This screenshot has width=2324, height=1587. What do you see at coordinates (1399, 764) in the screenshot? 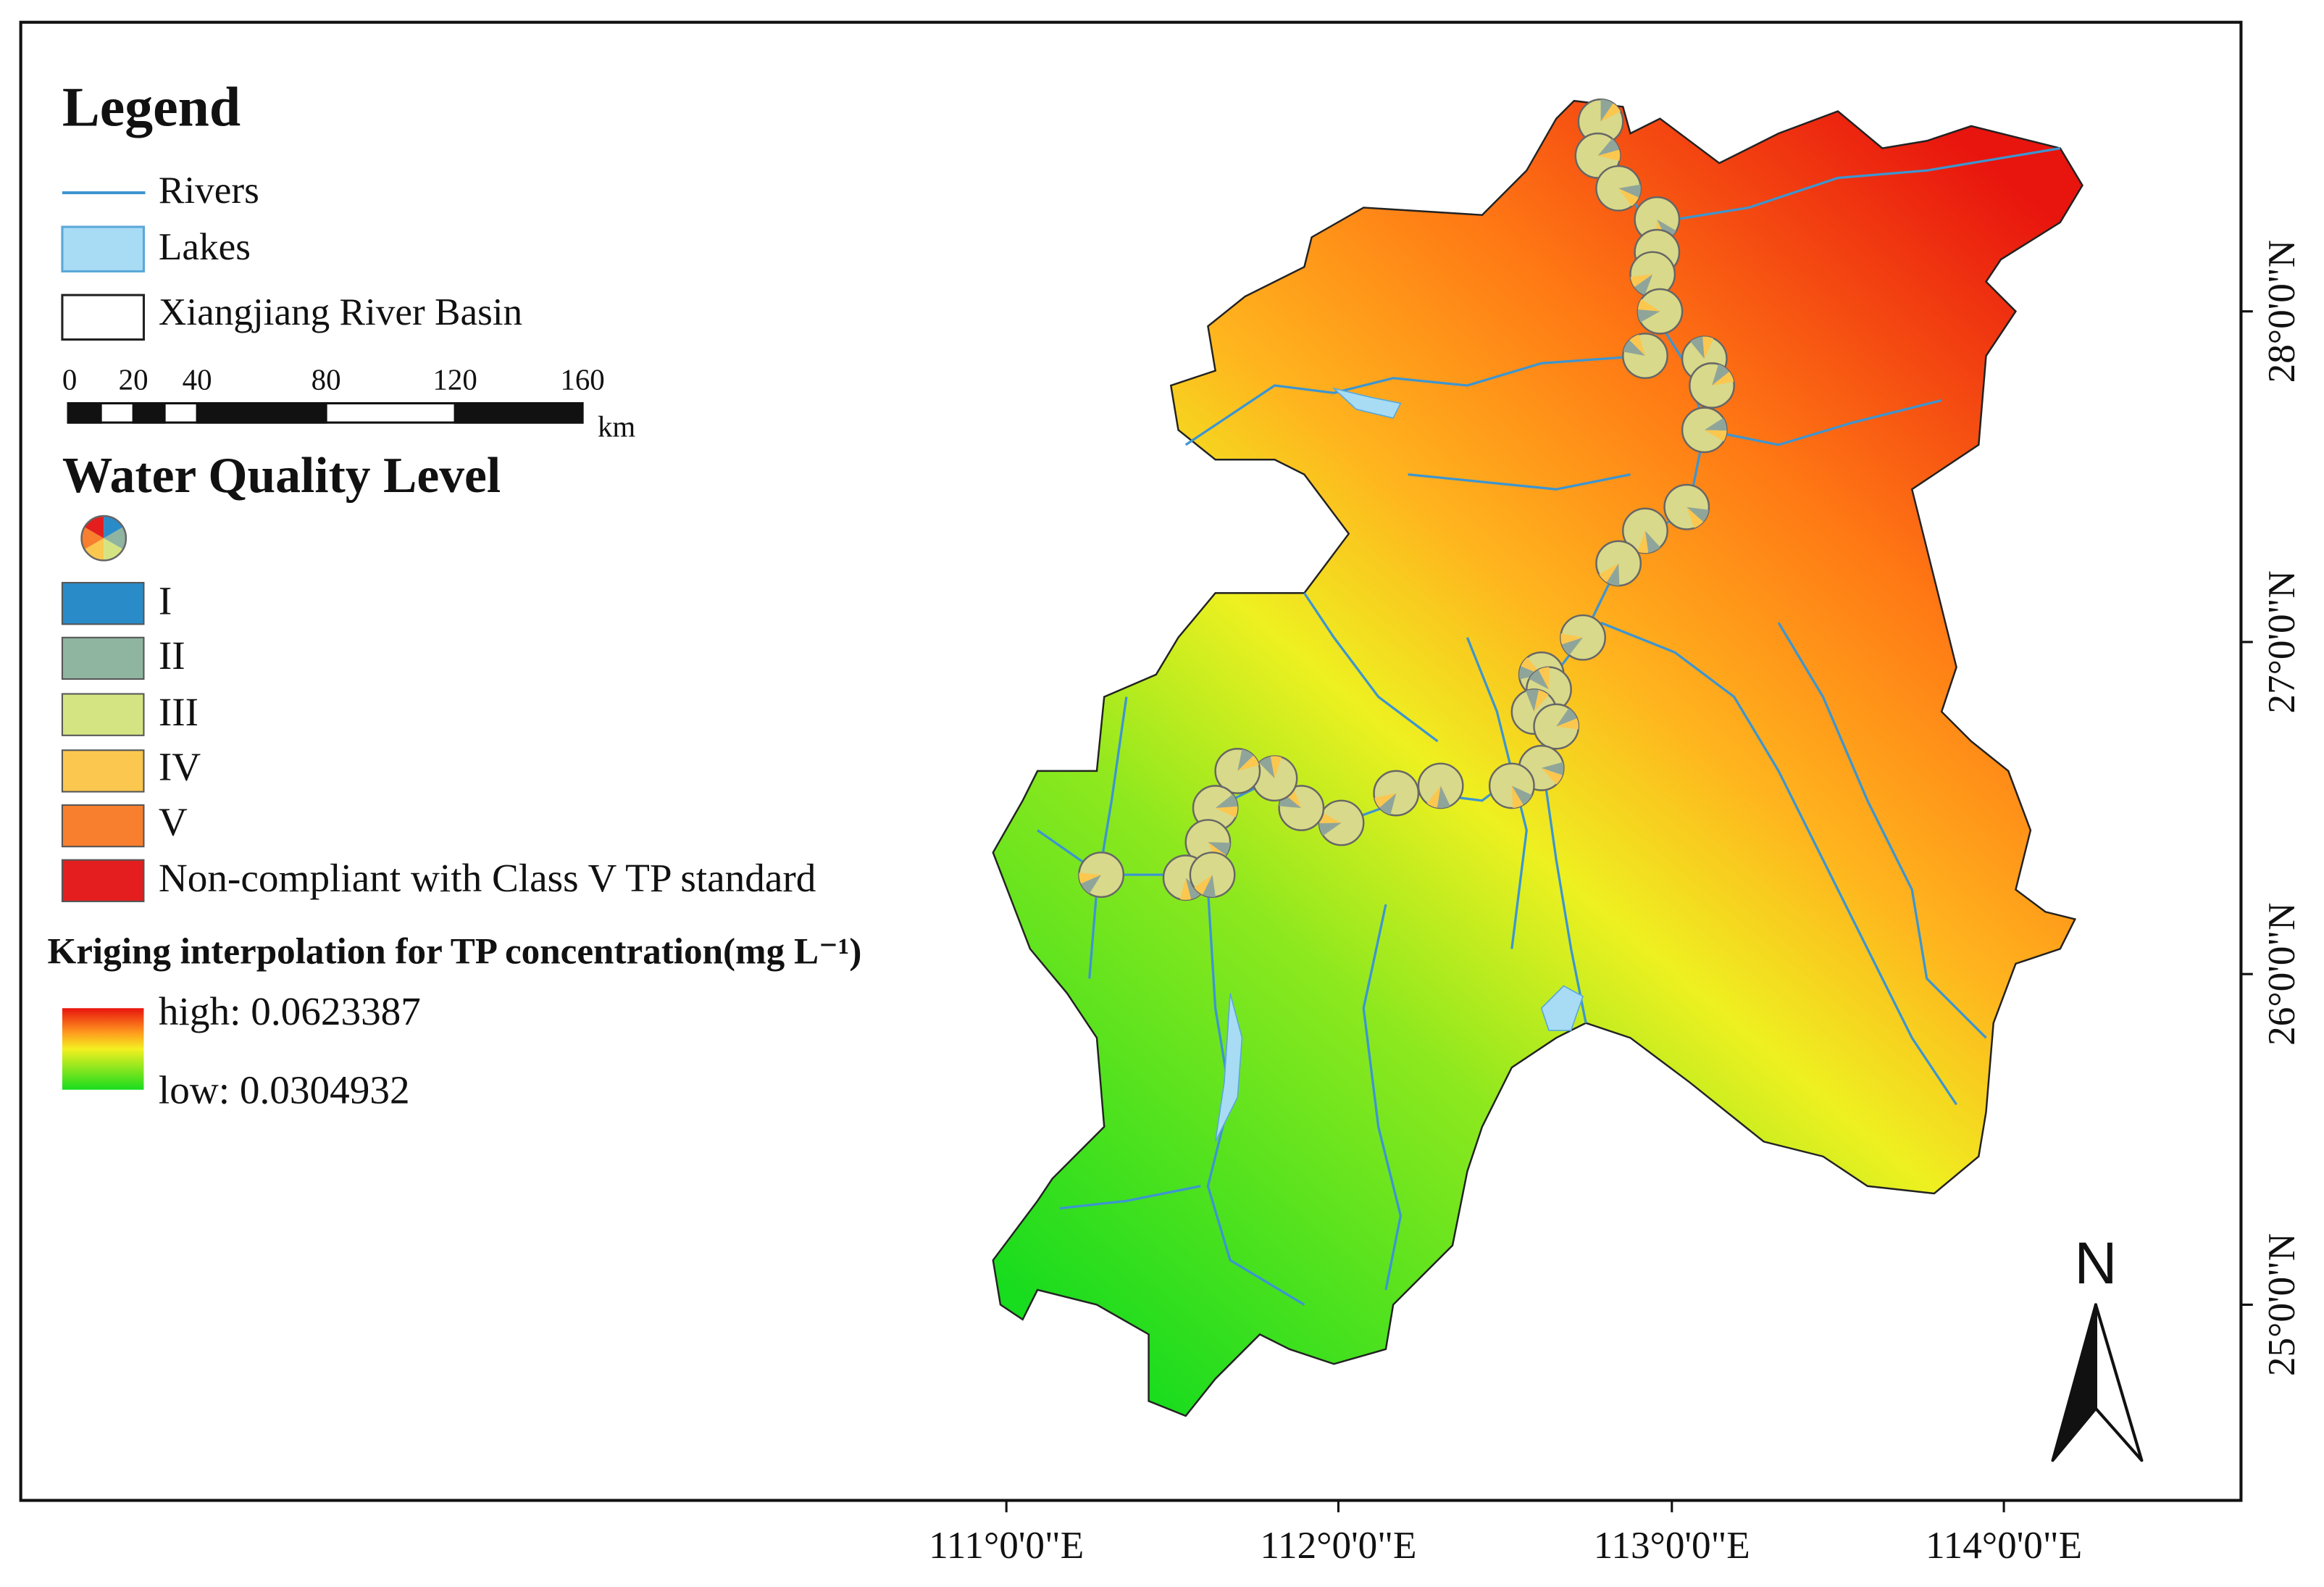
I see `lakes` at bounding box center [1399, 764].